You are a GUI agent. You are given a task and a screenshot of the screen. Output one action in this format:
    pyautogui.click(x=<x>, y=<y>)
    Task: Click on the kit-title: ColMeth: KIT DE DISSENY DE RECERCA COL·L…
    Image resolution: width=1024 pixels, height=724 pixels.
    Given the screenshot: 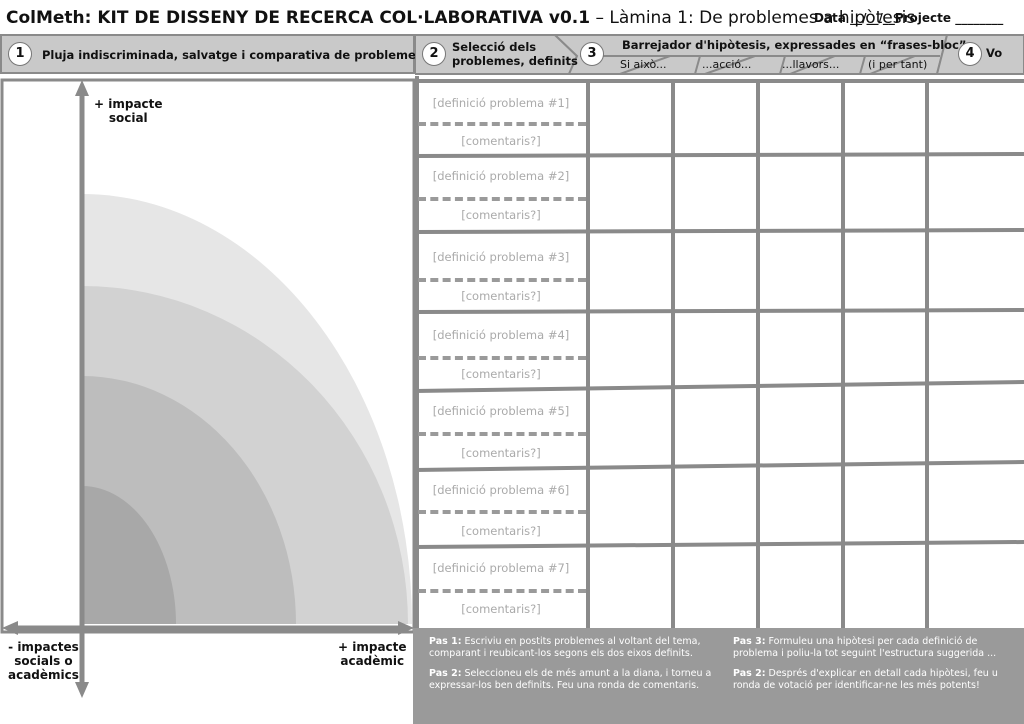 What is the action you would take?
    pyautogui.click(x=298, y=18)
    